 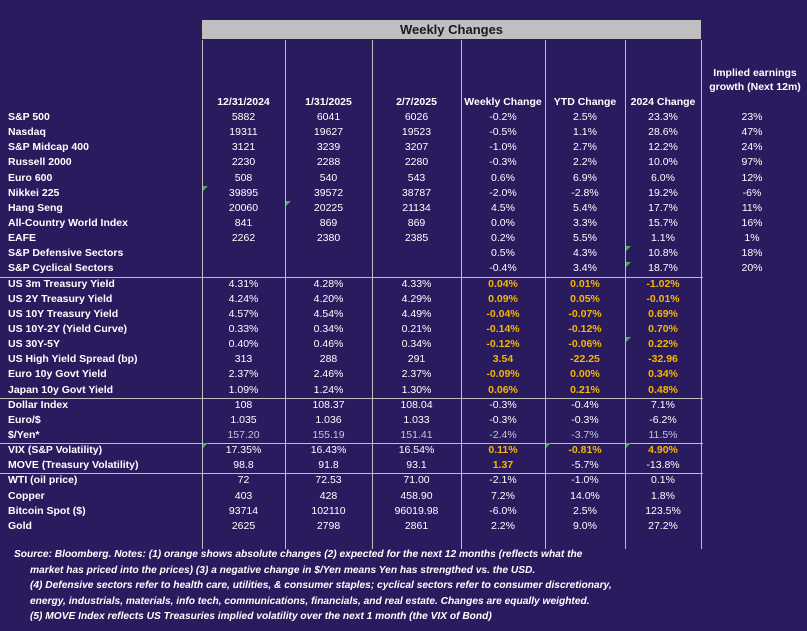 What do you see at coordinates (755, 80) in the screenshot?
I see `col-header-implied-earnings: Implied earnings growth (Next 12m)` at bounding box center [755, 80].